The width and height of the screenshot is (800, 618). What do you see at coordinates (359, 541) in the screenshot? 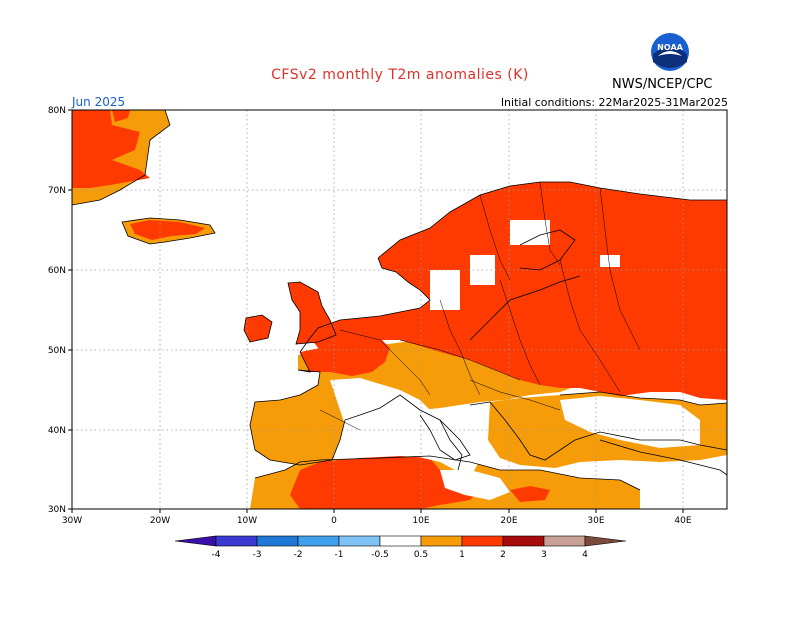
I see `colorbar-segment-1-0p5` at bounding box center [359, 541].